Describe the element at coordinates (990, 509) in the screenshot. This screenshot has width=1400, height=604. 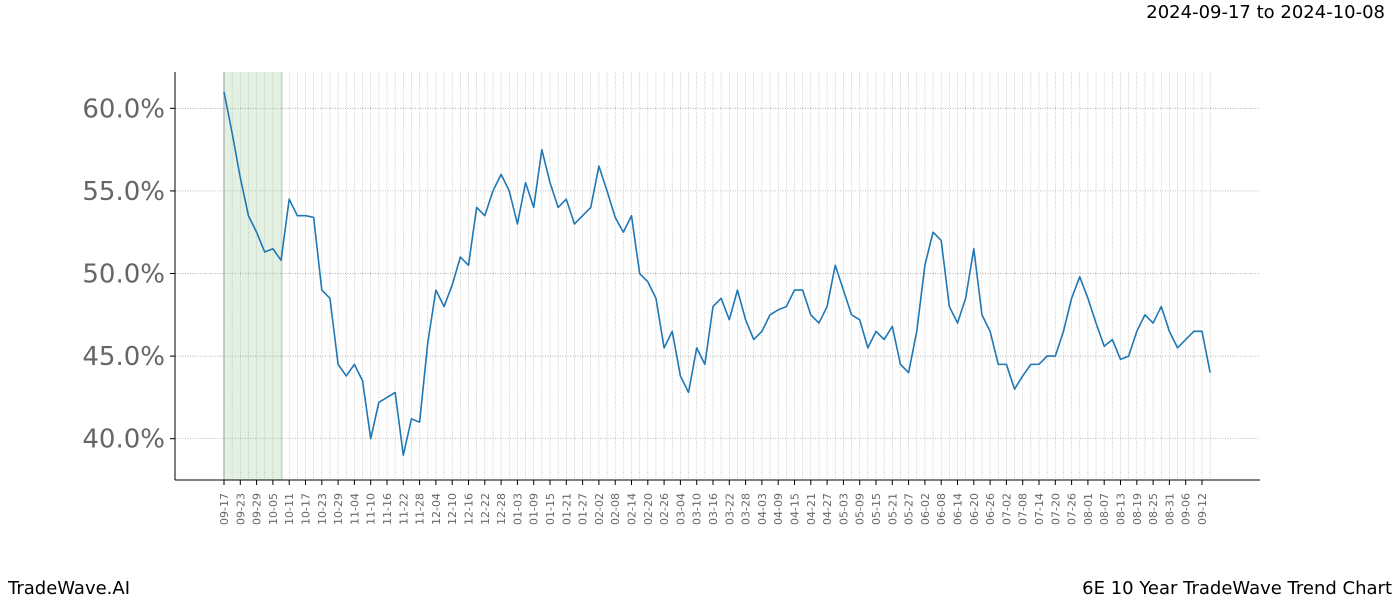
I see `x-tick-label: 06-26` at that location.